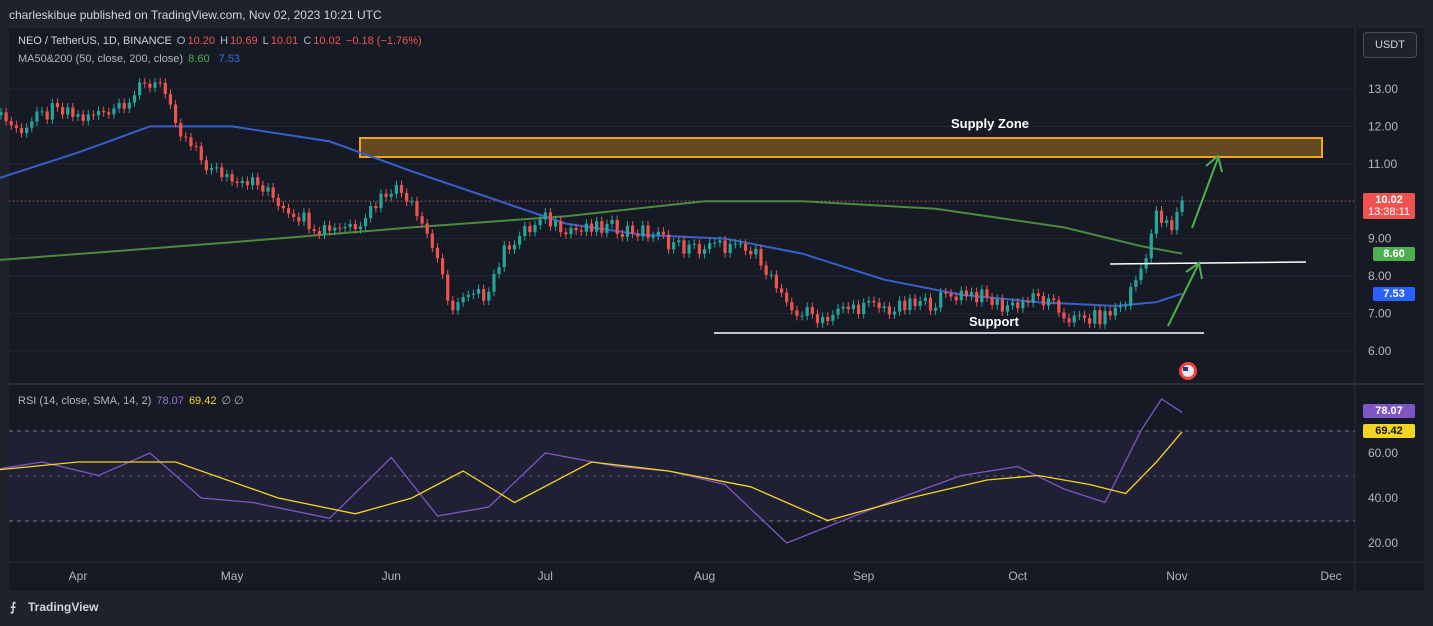 The image size is (1433, 626). I want to click on rsi-label: RSI (14, close, SMA, 14, 2), so click(85, 401).